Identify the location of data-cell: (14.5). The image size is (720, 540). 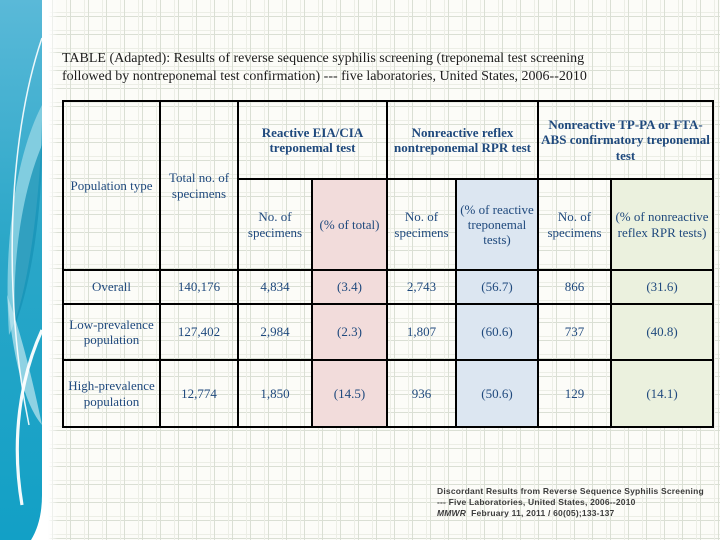
(349, 393).